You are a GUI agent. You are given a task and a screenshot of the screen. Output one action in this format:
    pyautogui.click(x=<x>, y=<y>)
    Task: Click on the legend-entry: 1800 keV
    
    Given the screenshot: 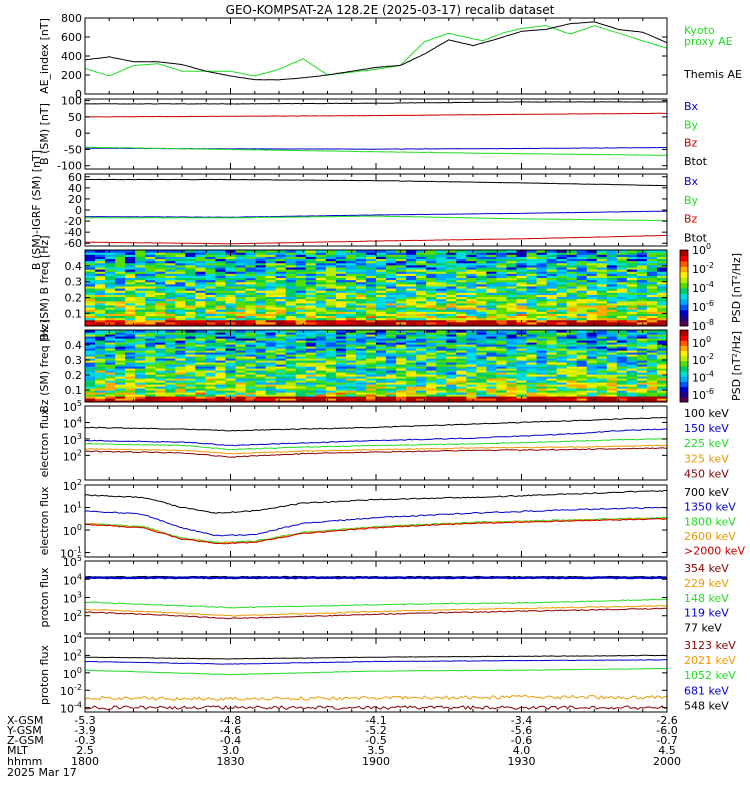 What is the action you would take?
    pyautogui.click(x=710, y=521)
    